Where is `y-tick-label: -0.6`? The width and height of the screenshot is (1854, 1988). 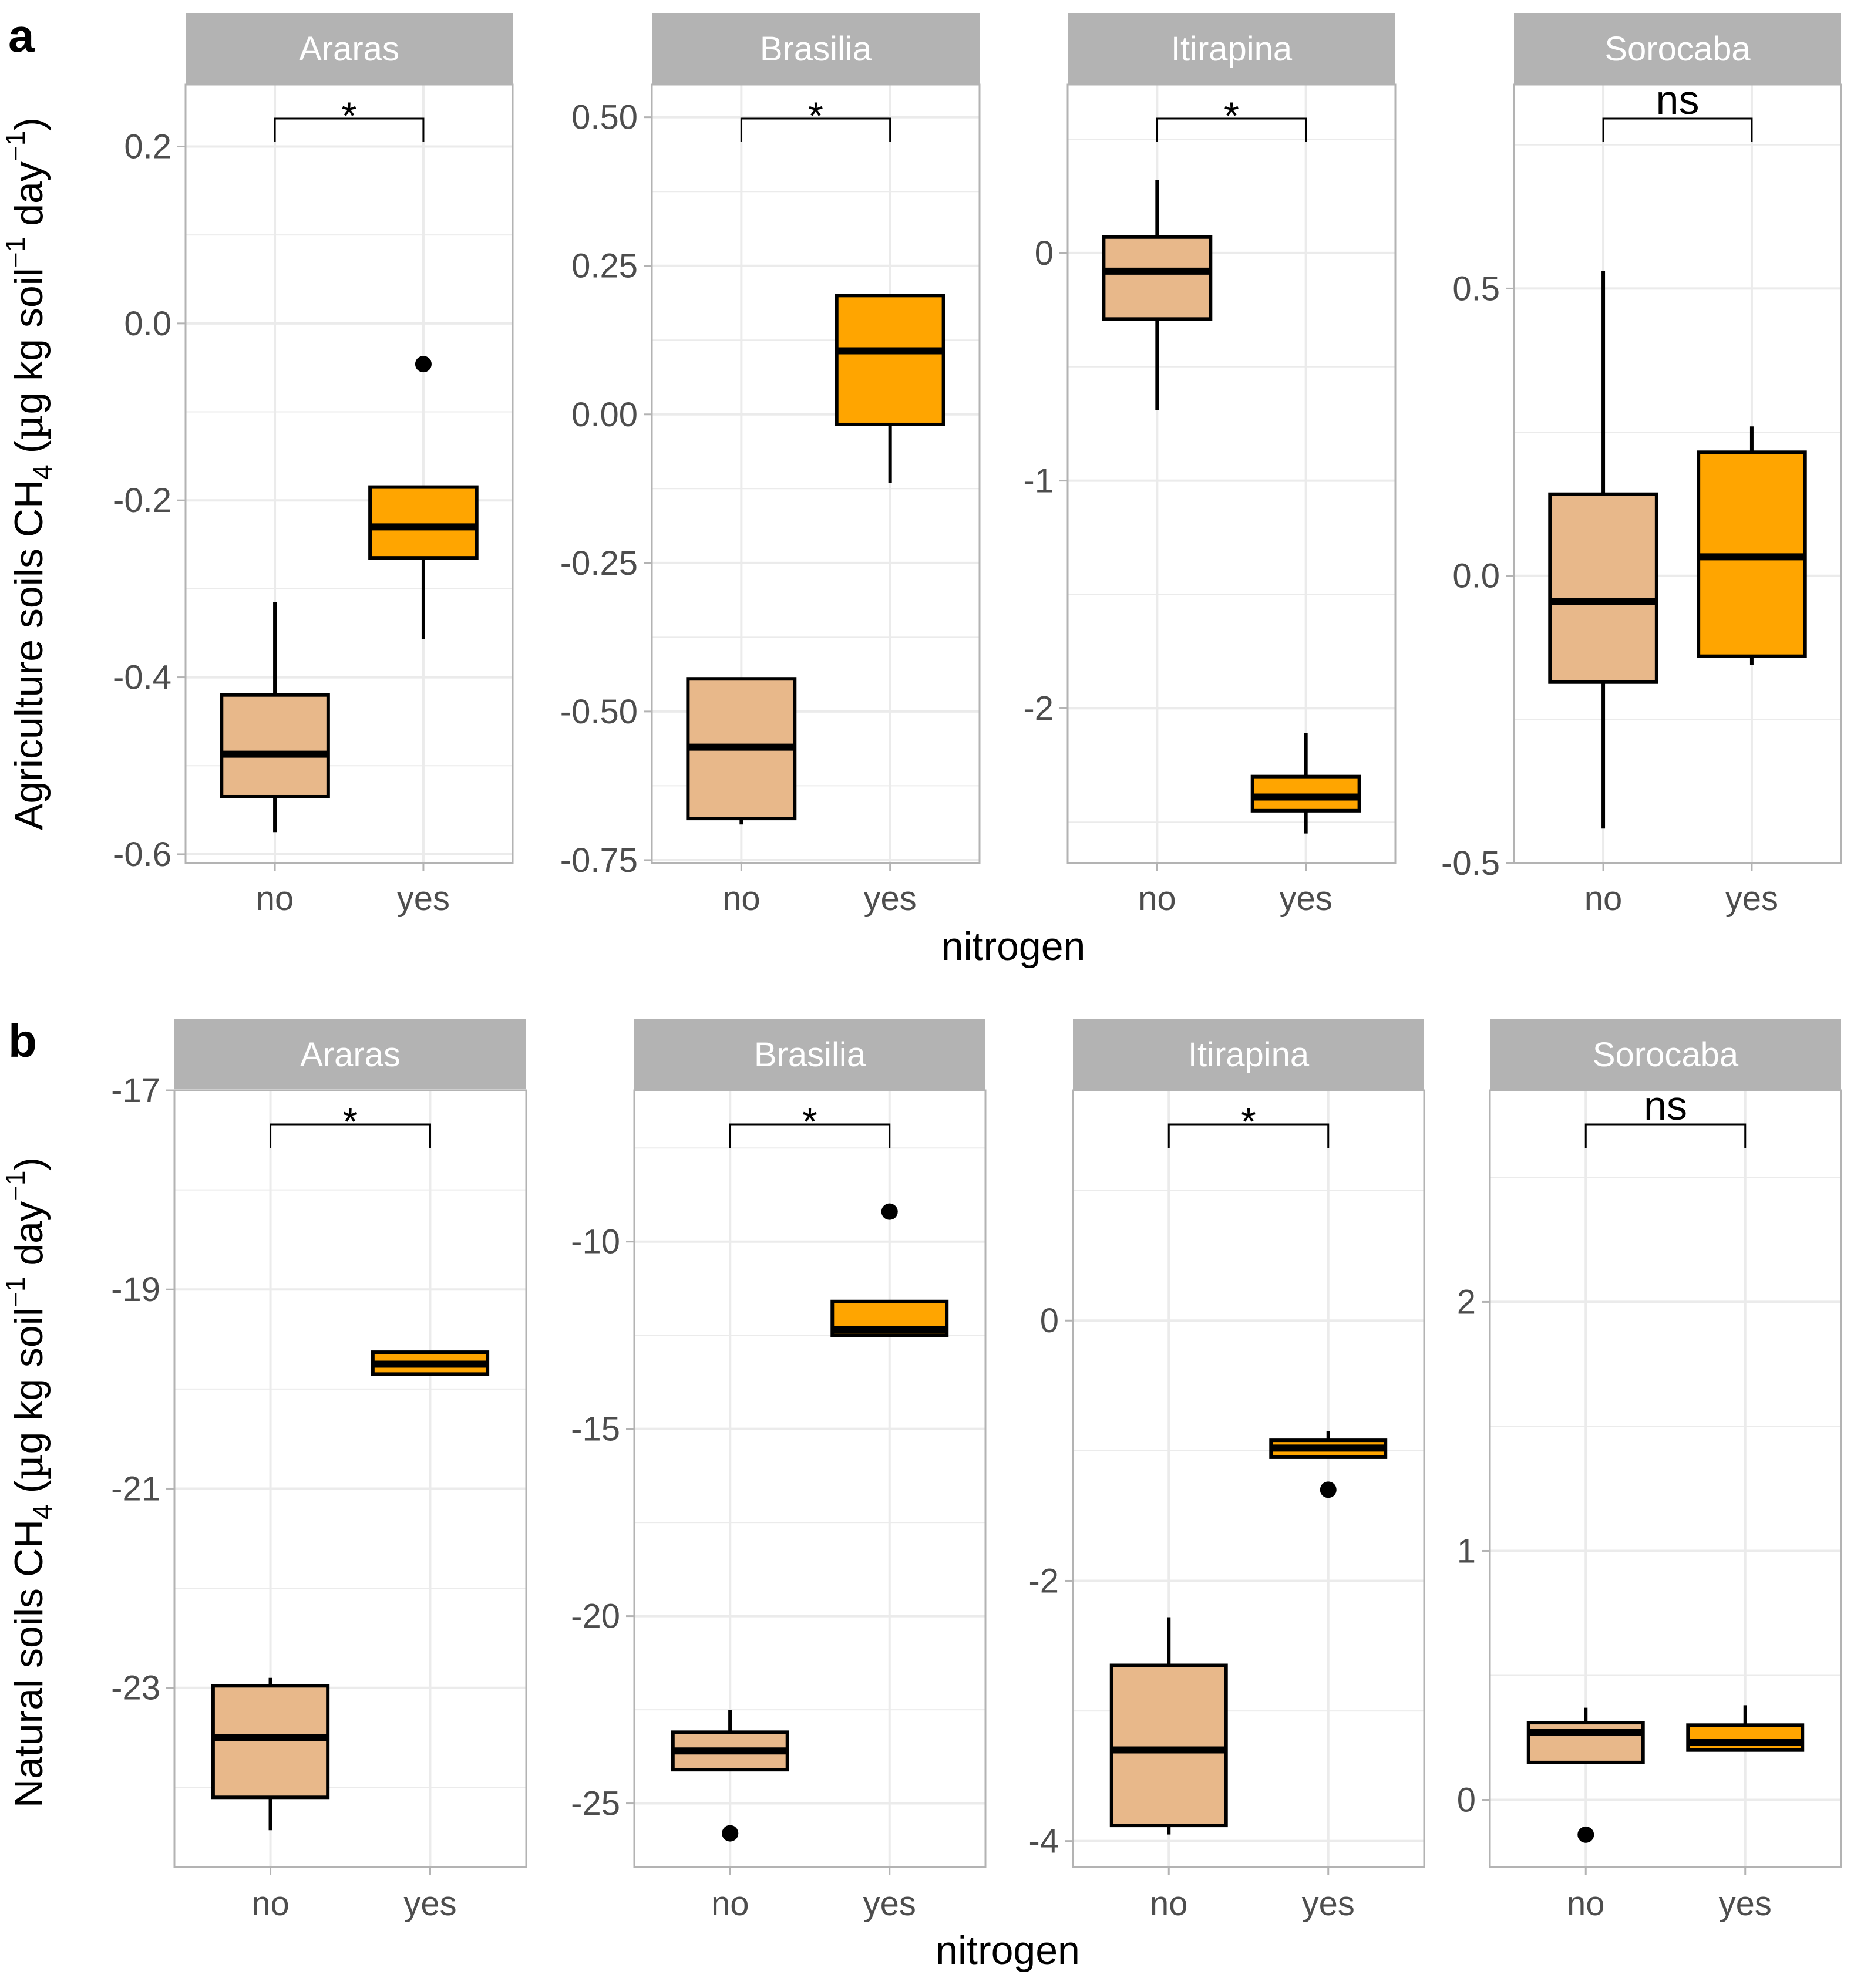 y-tick-label: -0.6 is located at coordinates (142, 855).